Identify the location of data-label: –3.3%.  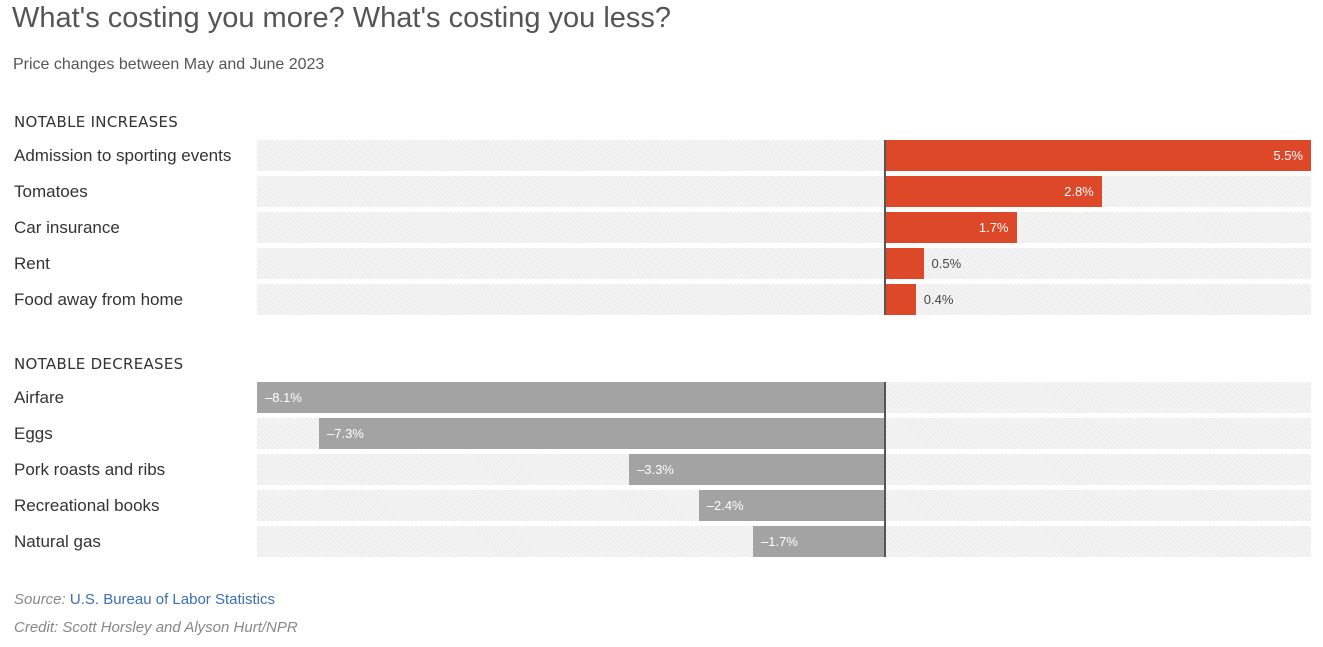
(655, 469).